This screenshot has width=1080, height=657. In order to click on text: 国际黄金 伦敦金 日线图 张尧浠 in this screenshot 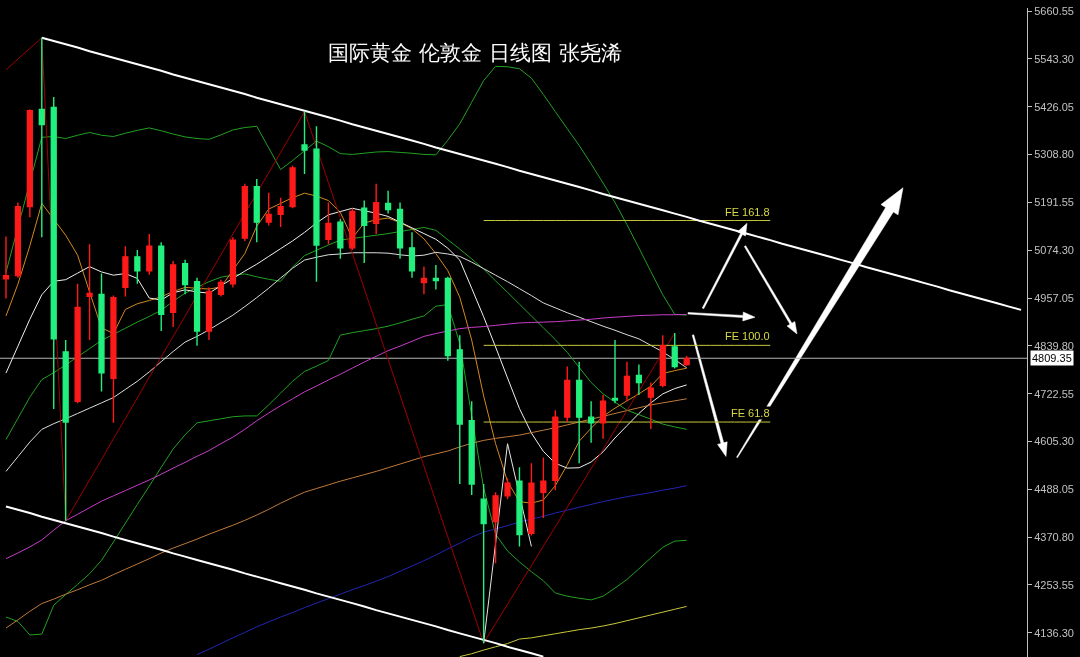, I will do `click(475, 53)`.